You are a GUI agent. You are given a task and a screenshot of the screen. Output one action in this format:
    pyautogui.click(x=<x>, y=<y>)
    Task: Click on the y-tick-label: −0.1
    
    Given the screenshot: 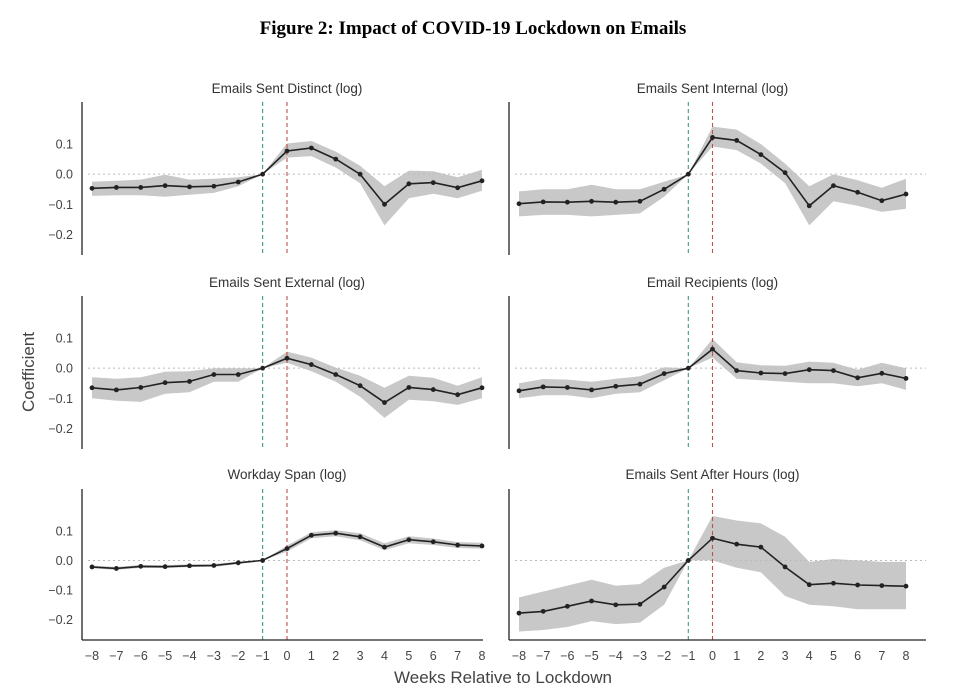 What is the action you would take?
    pyautogui.click(x=60, y=205)
    